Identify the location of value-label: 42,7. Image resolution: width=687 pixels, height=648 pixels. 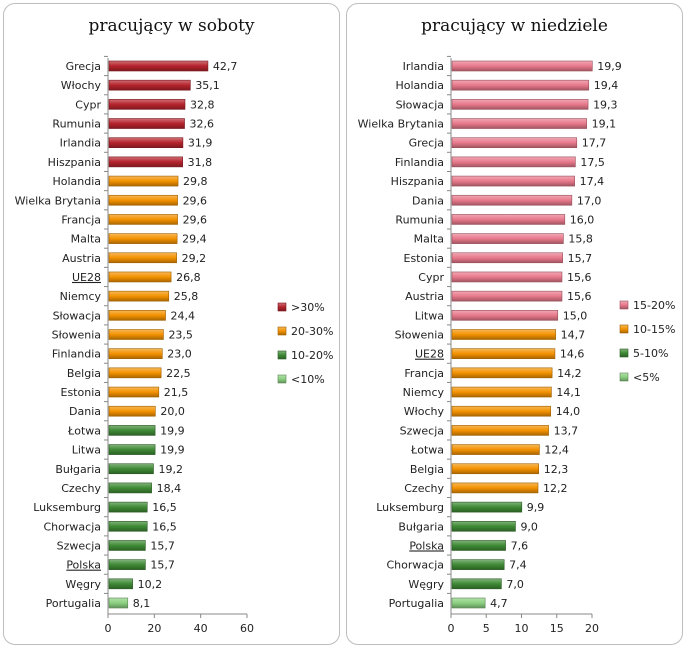
(225, 66).